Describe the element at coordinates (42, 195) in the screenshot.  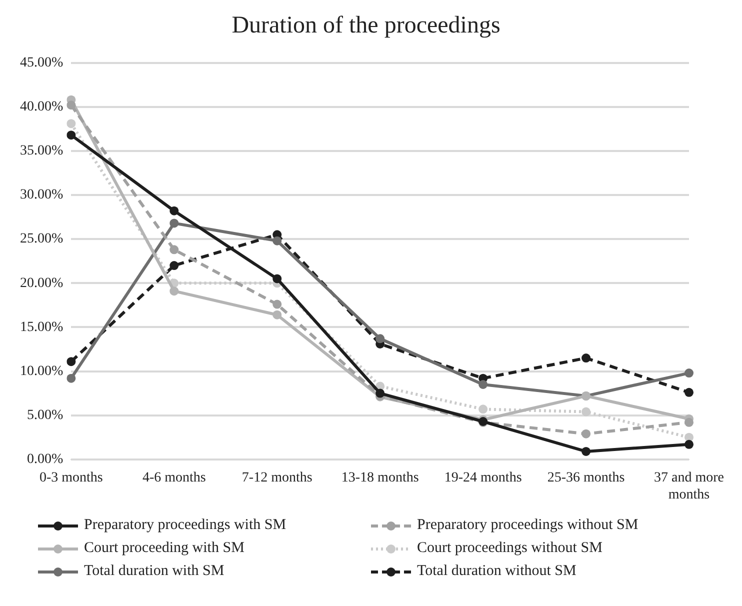
I see `y-tick-label: 30.00%` at that location.